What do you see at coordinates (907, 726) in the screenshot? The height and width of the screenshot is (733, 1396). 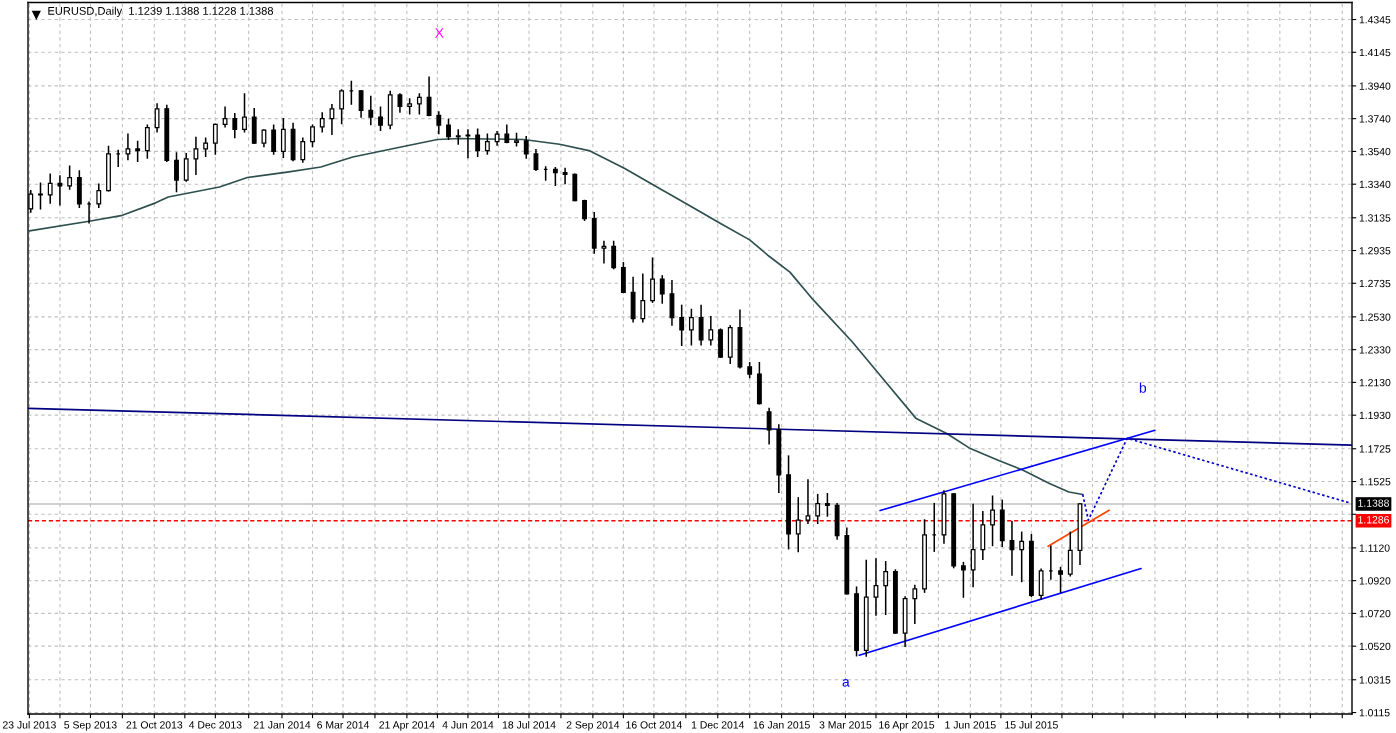 I see `x-tick-label: 16 Apr 2015` at bounding box center [907, 726].